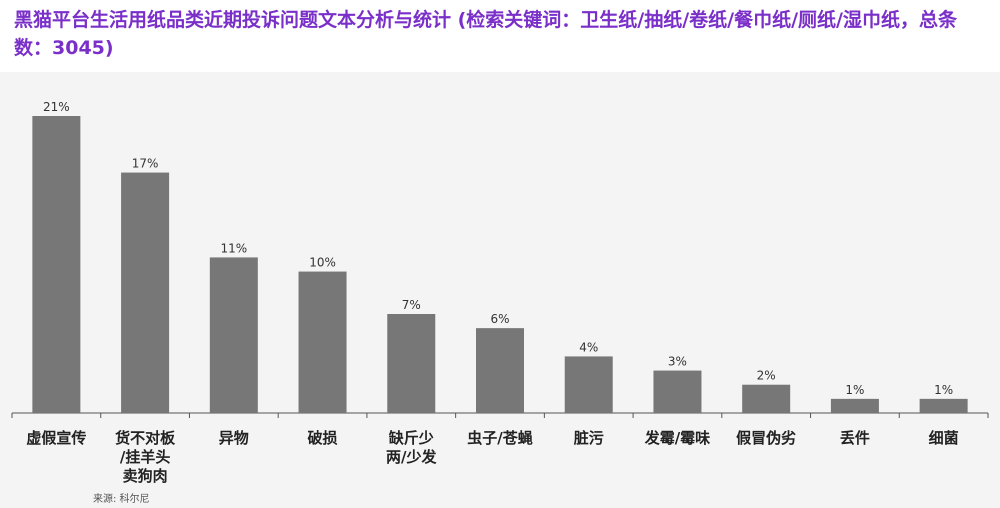  I want to click on category-label: 发霉/霉味, so click(677, 438).